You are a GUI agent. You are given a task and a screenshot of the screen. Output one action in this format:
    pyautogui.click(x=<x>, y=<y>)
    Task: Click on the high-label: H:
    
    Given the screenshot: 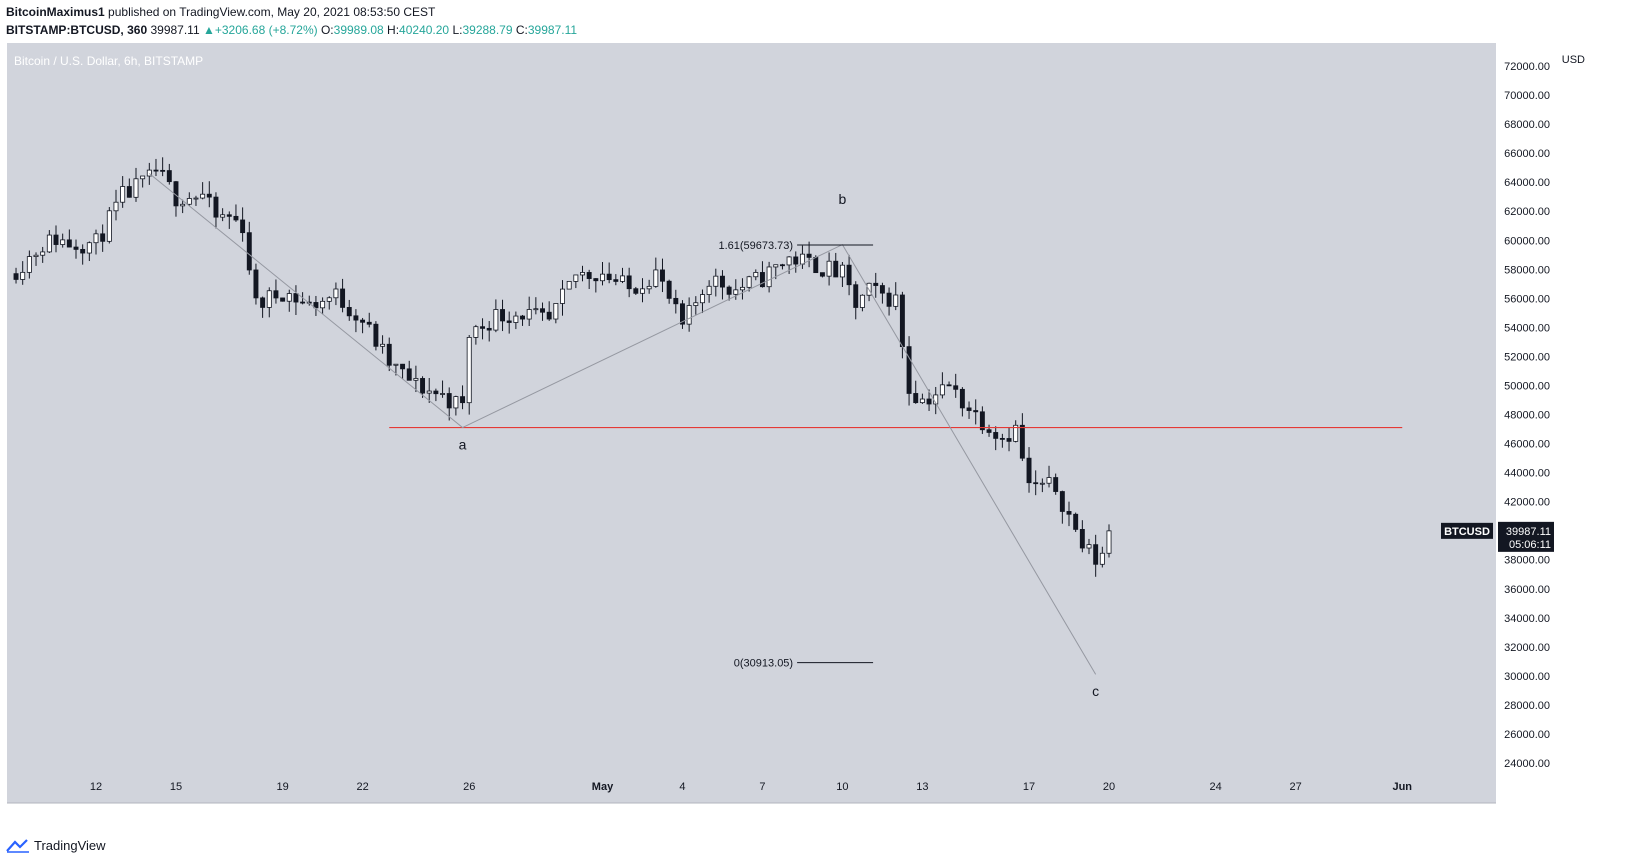 What is the action you would take?
    pyautogui.click(x=393, y=30)
    